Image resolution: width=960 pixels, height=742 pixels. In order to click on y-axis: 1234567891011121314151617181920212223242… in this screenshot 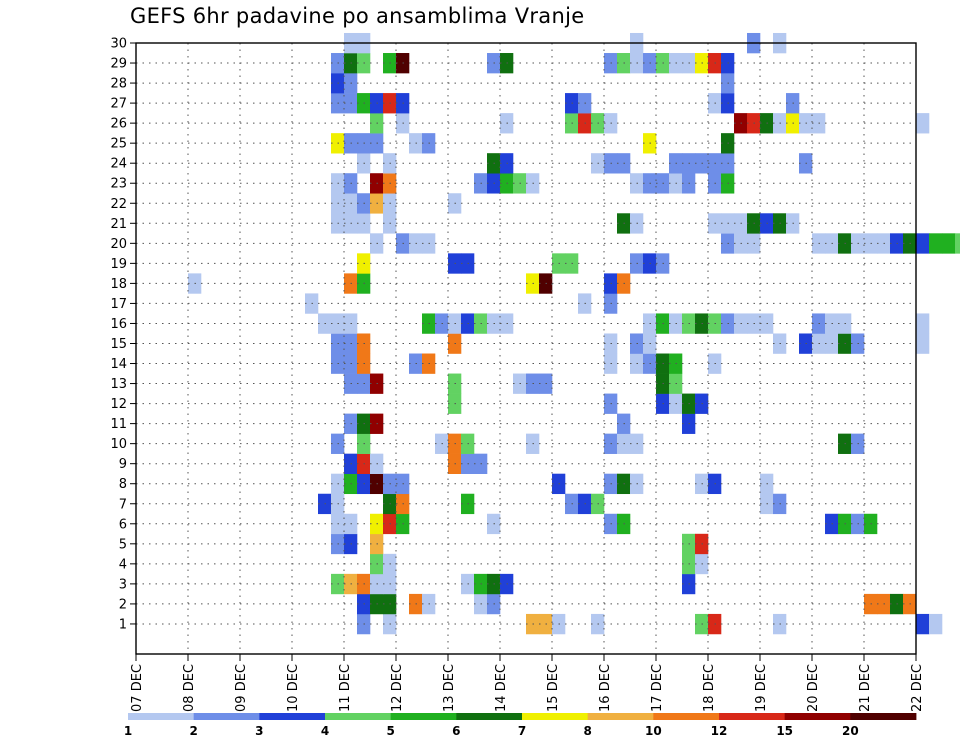, I will do `click(123, 334)`.